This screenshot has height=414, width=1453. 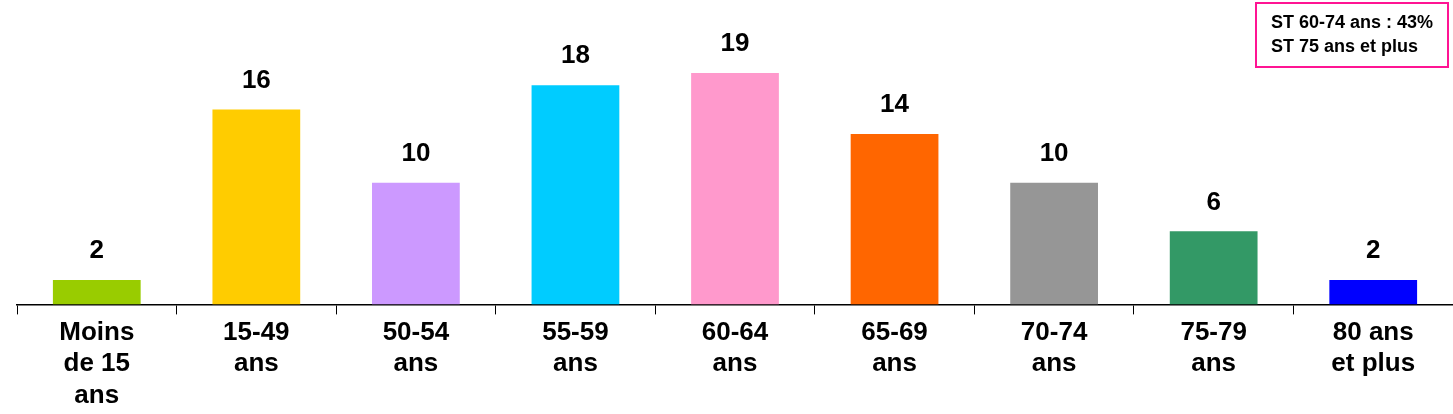 What do you see at coordinates (1054, 347) in the screenshot?
I see `x-tick-label: 70-74 ans` at bounding box center [1054, 347].